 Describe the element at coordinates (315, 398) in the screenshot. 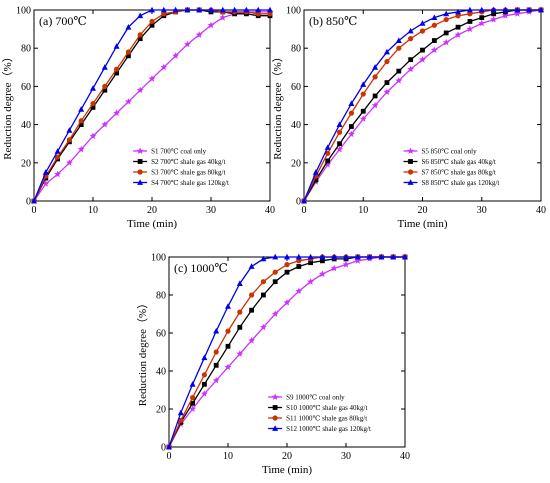

I see `legend-entry: S9 1000℃ coal only` at that location.